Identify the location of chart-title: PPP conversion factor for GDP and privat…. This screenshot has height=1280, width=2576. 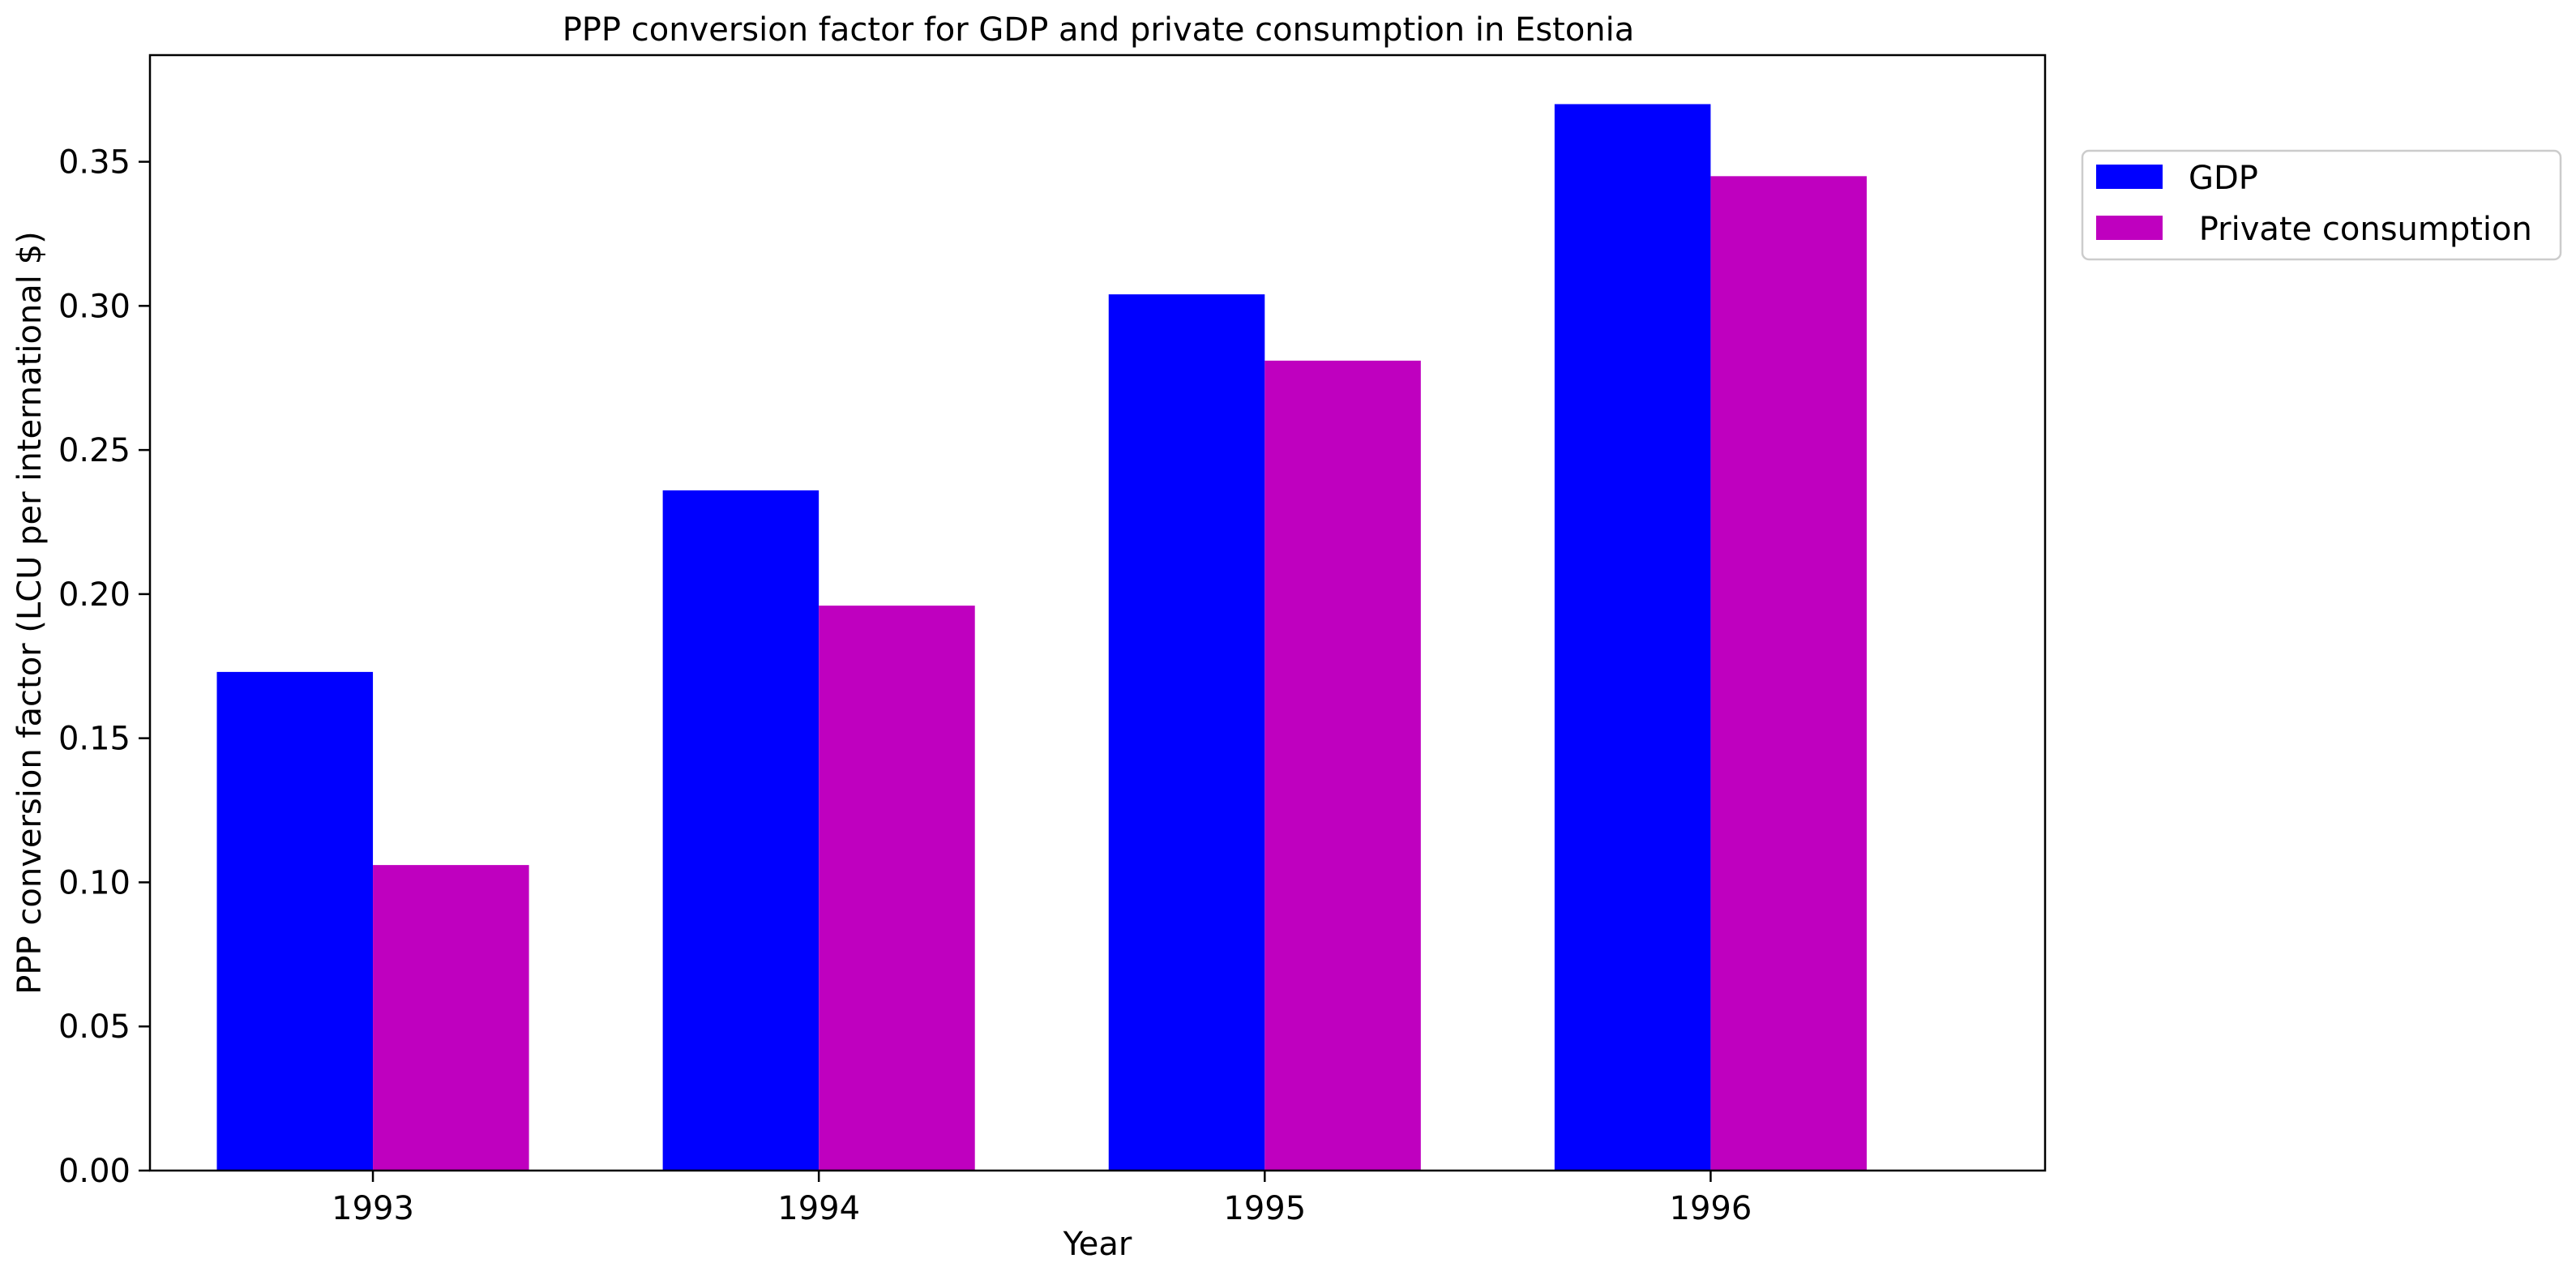
(1099, 30).